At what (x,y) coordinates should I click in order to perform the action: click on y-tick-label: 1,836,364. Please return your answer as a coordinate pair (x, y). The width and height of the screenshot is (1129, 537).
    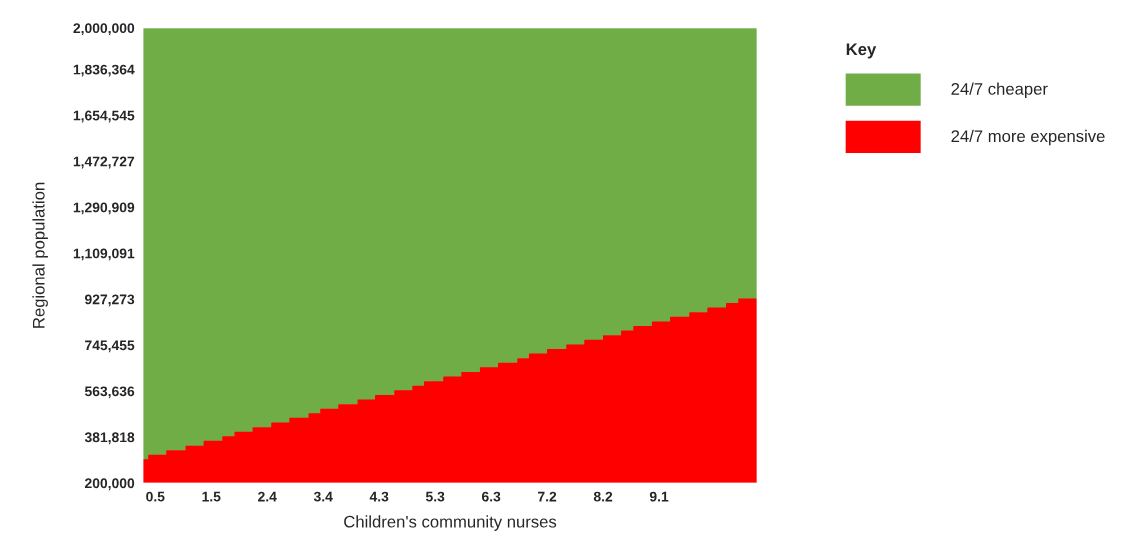
    Looking at the image, I should click on (104, 70).